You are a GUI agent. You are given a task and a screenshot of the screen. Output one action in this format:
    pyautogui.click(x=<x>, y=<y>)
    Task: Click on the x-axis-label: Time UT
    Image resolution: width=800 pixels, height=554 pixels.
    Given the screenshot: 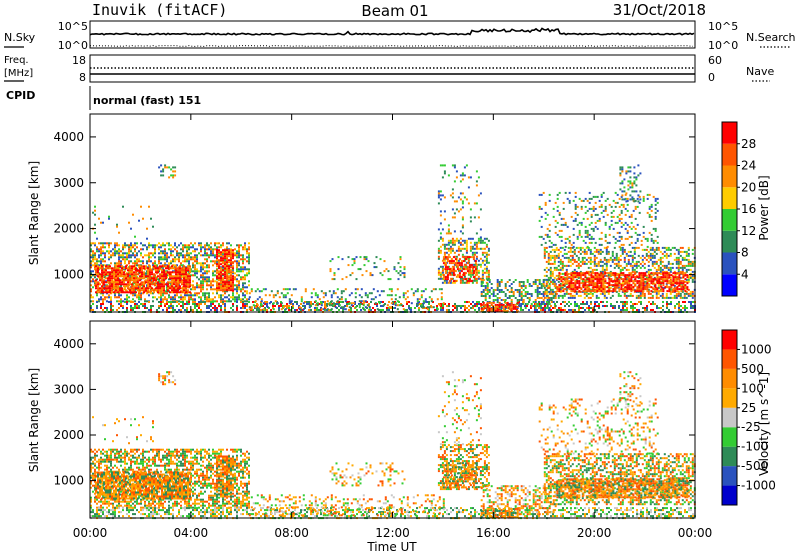 What is the action you would take?
    pyautogui.click(x=391, y=547)
    